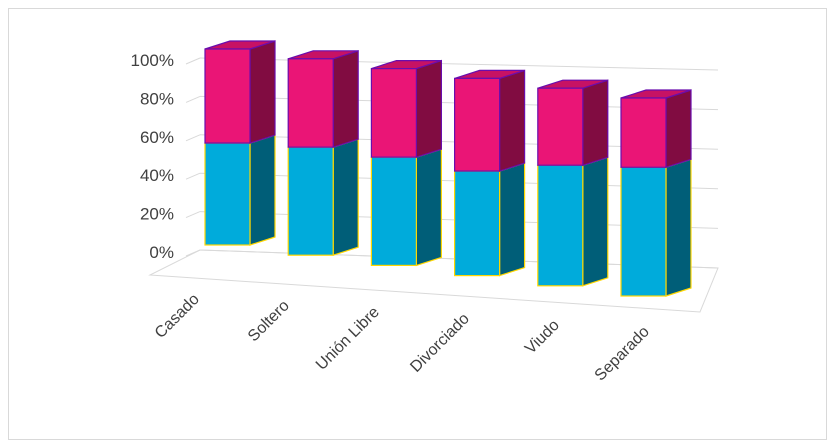 The height and width of the screenshot is (448, 835). What do you see at coordinates (157, 175) in the screenshot?
I see `y-tick-label: 40%` at bounding box center [157, 175].